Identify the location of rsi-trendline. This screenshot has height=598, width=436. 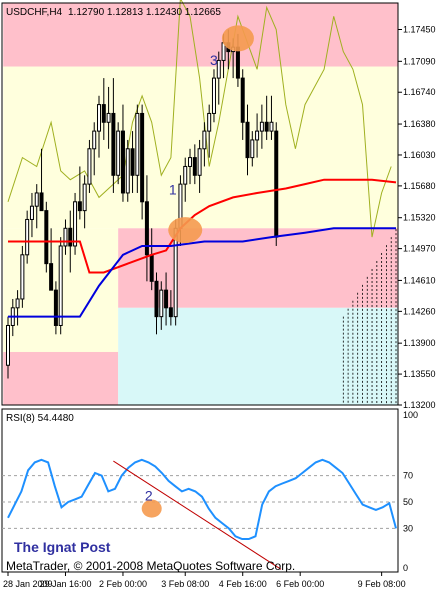
(197, 515).